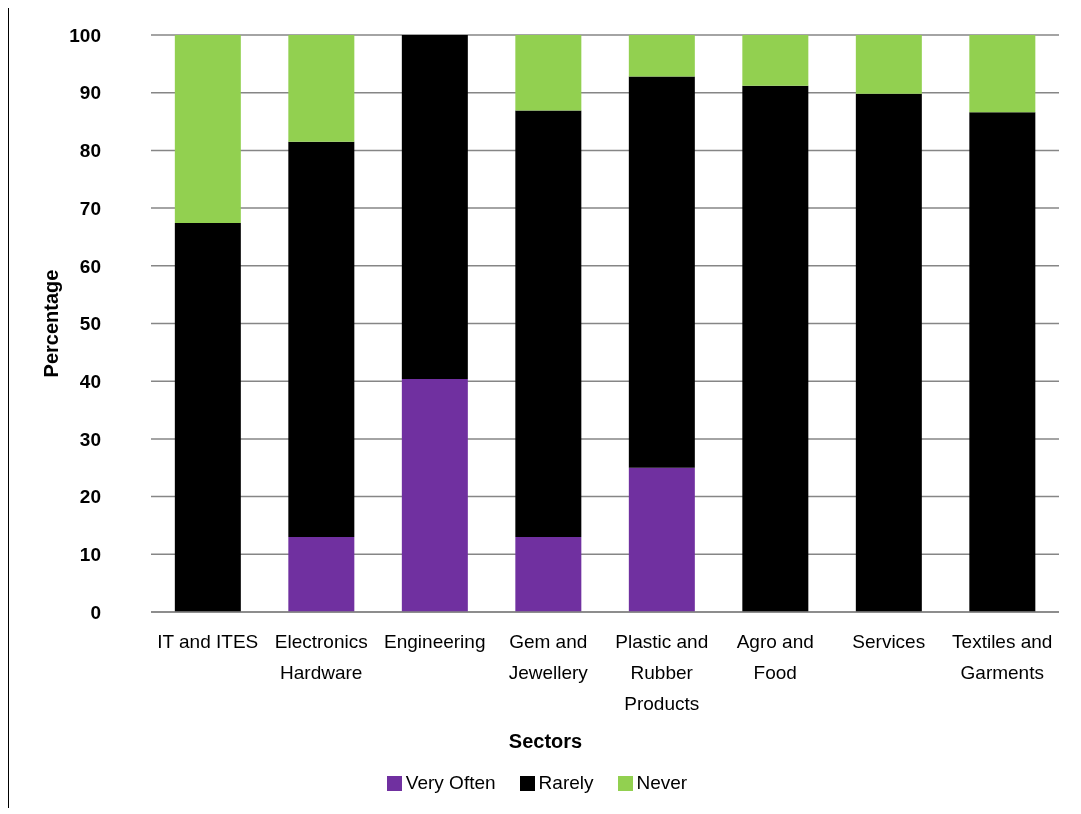  What do you see at coordinates (548, 657) in the screenshot?
I see `x-tick-label: Gem and Jewellery` at bounding box center [548, 657].